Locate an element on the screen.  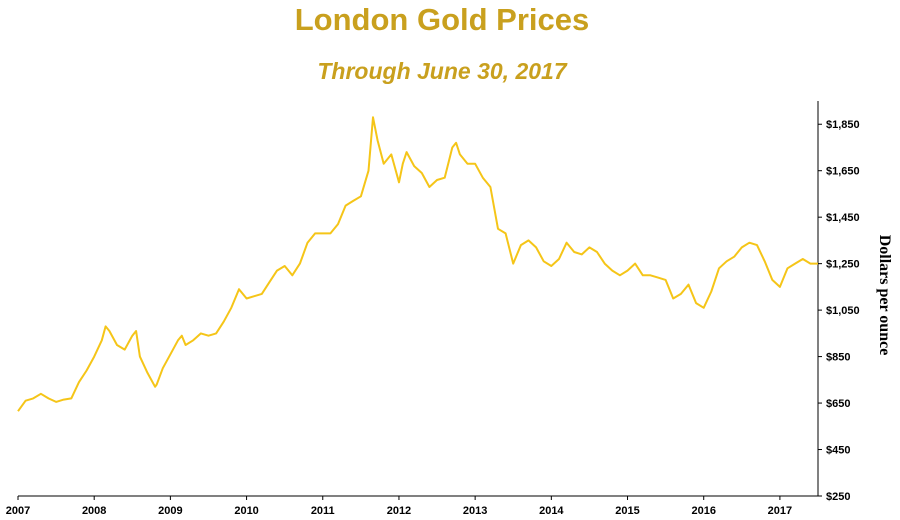
y-tick-label: $1,250 is located at coordinates (843, 265).